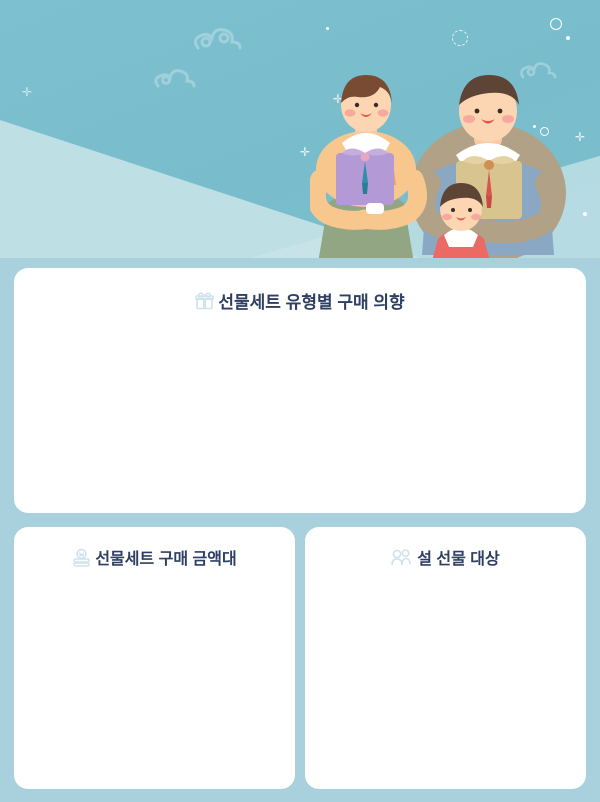 This screenshot has height=802, width=600. What do you see at coordinates (438, 166) in the screenshot?
I see `family-illustration` at bounding box center [438, 166].